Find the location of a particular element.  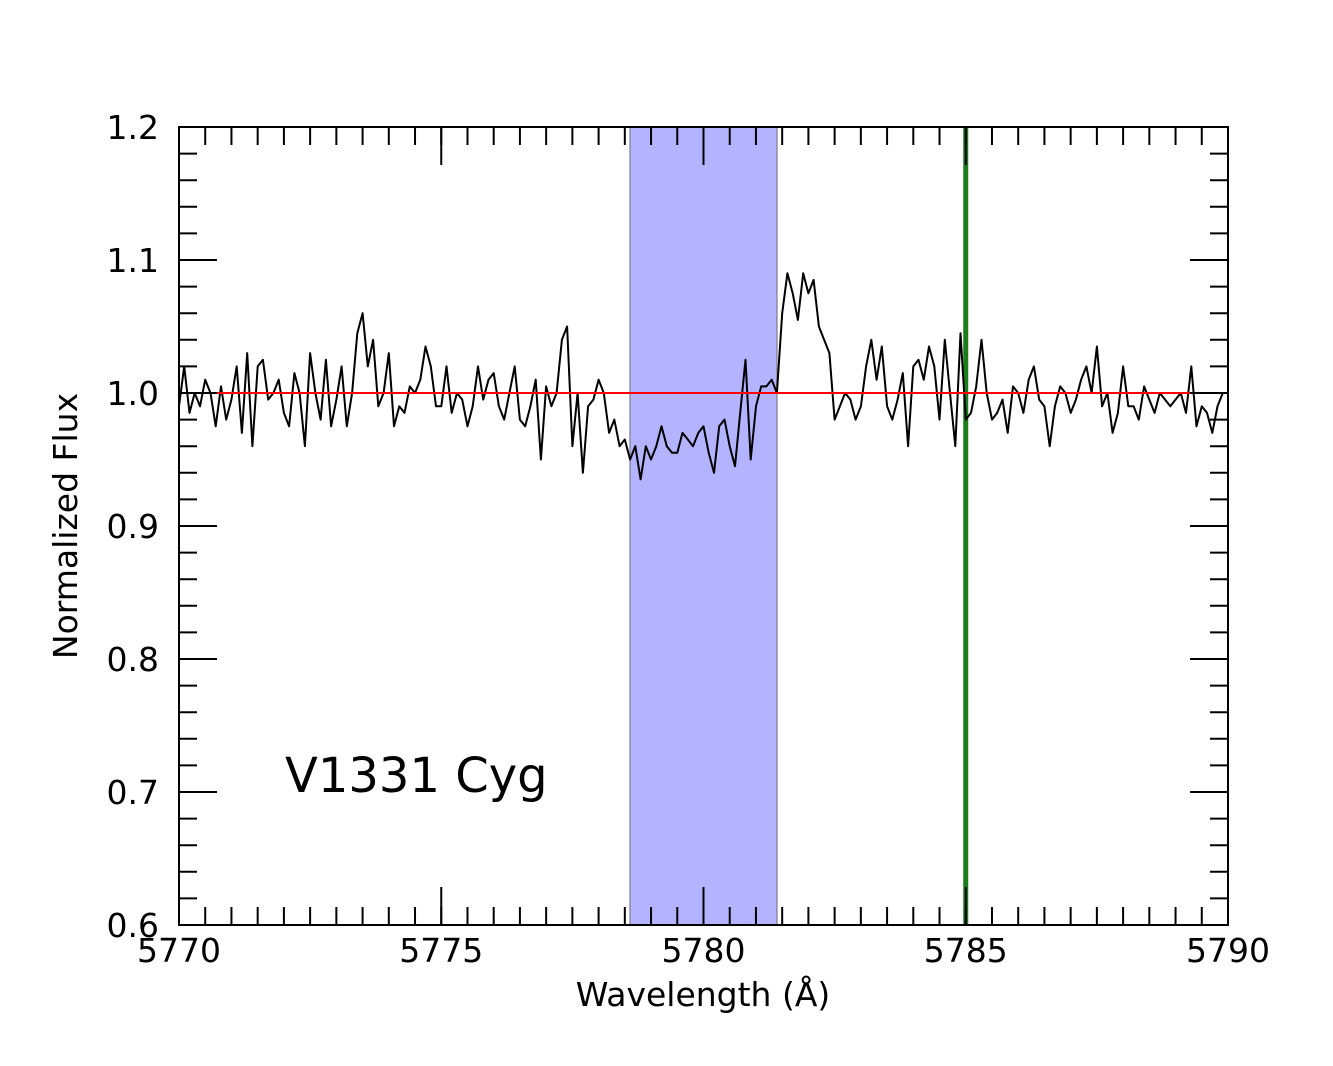

y-axis-label: Normalized Flux is located at coordinates (65, 526).